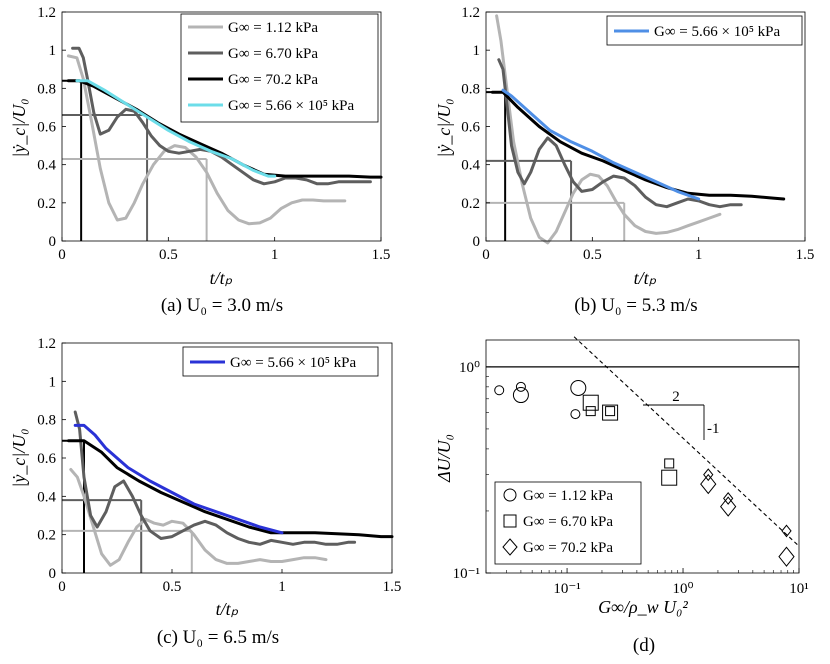  What do you see at coordinates (643, 607) in the screenshot?
I see `panel-d-xlabel: G∞/ρ_w U₀²` at bounding box center [643, 607].